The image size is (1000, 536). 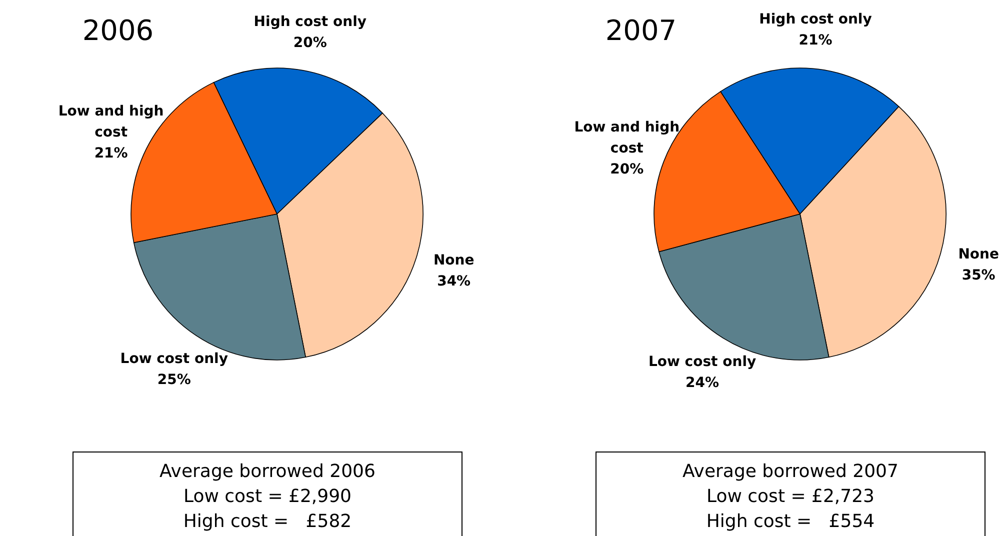 What do you see at coordinates (703, 383) in the screenshot?
I see `data-label: 24%` at bounding box center [703, 383].